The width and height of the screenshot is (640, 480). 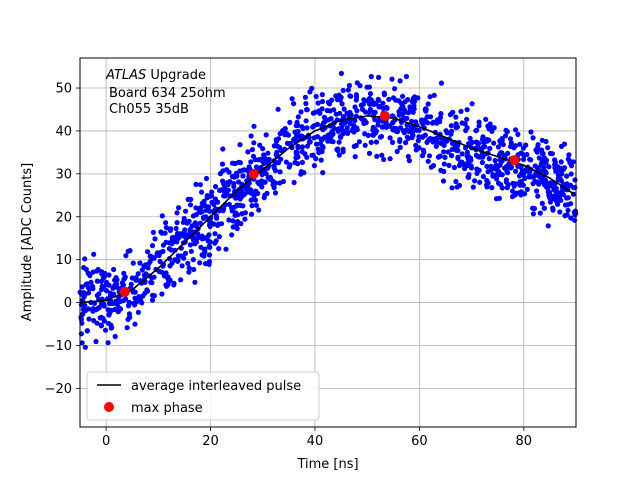 What do you see at coordinates (68, 303) in the screenshot?
I see `y-tick-label: 0` at bounding box center [68, 303].